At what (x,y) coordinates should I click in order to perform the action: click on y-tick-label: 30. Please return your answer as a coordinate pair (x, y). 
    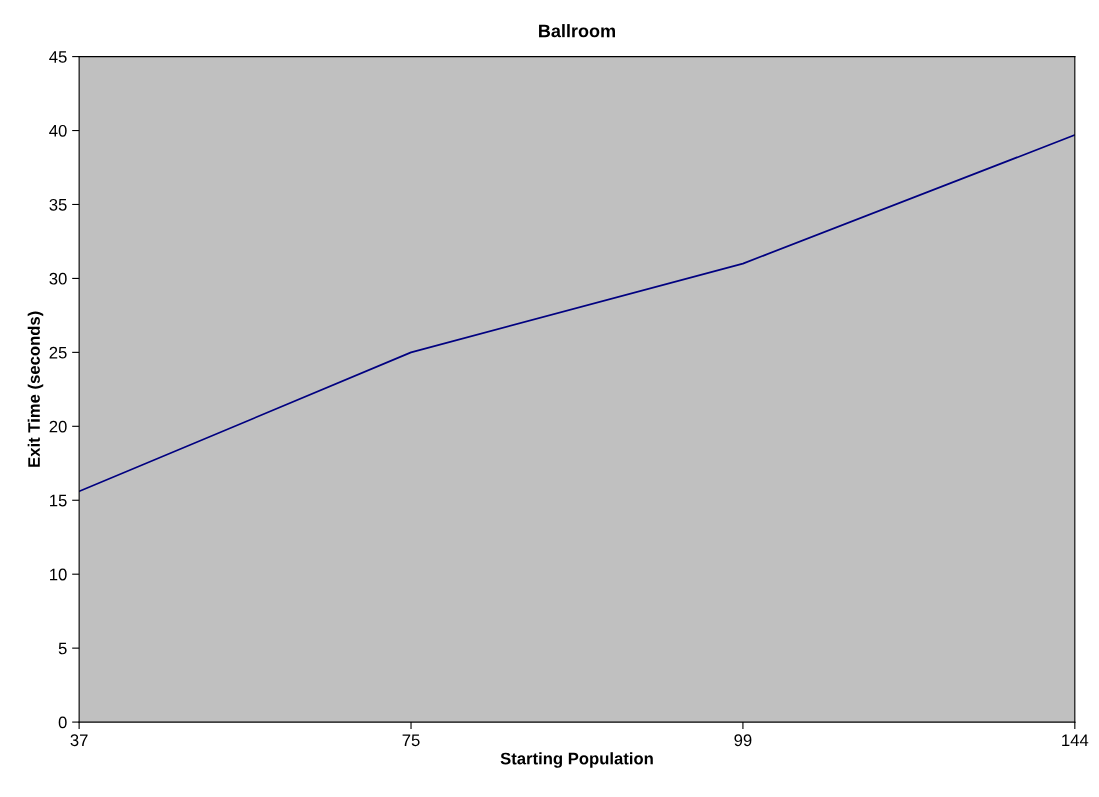
    Looking at the image, I should click on (58, 278).